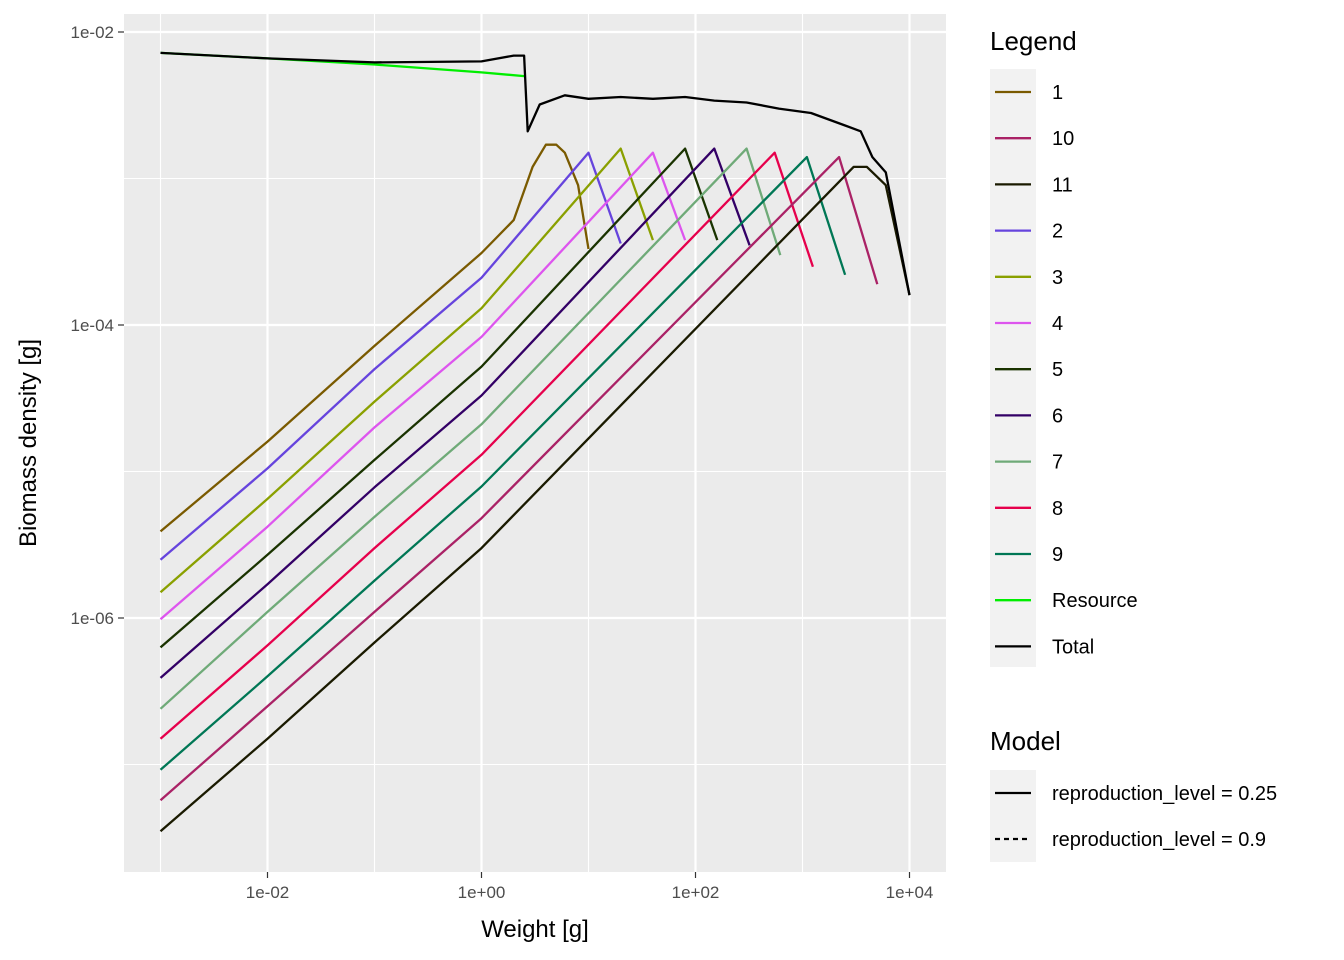 The width and height of the screenshot is (1344, 960). I want to click on x-tick-label: 1e-02, so click(267, 892).